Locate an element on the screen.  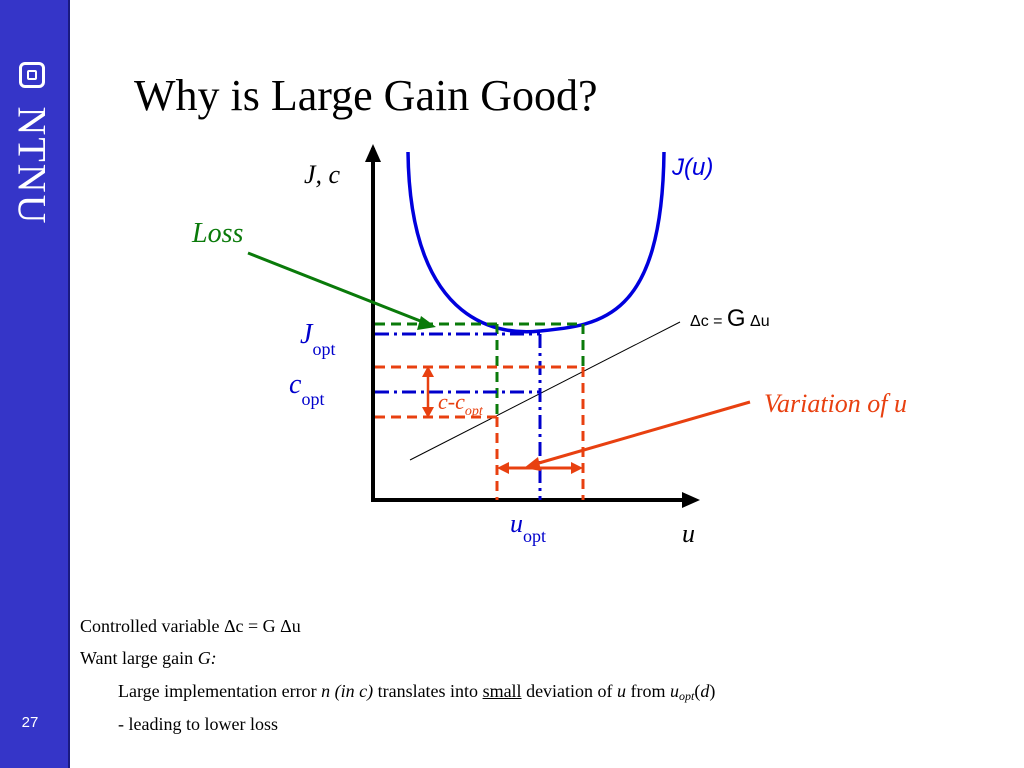
body-line-4-text: - leading to lower loss is located at coordinates (198, 724).